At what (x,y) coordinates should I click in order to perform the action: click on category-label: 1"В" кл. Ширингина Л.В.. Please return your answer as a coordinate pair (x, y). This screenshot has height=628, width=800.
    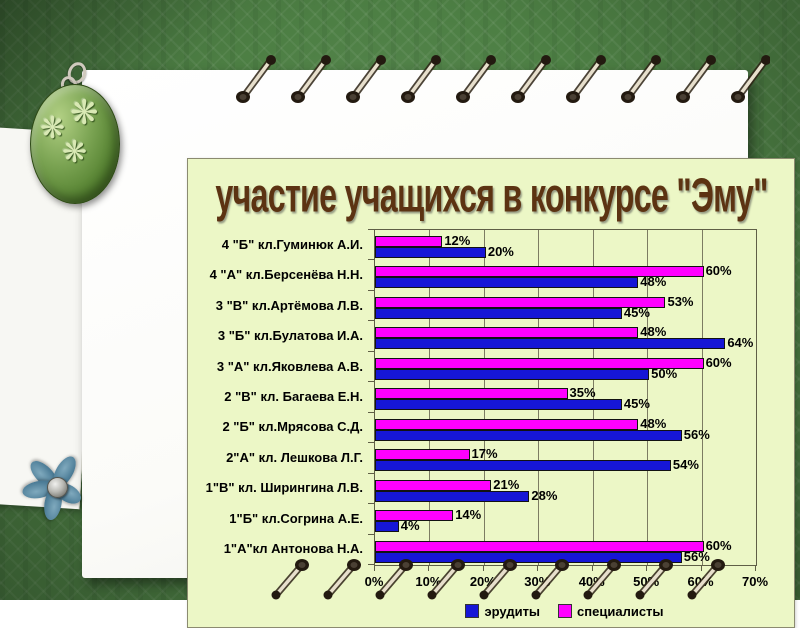
    Looking at the image, I should click on (284, 488).